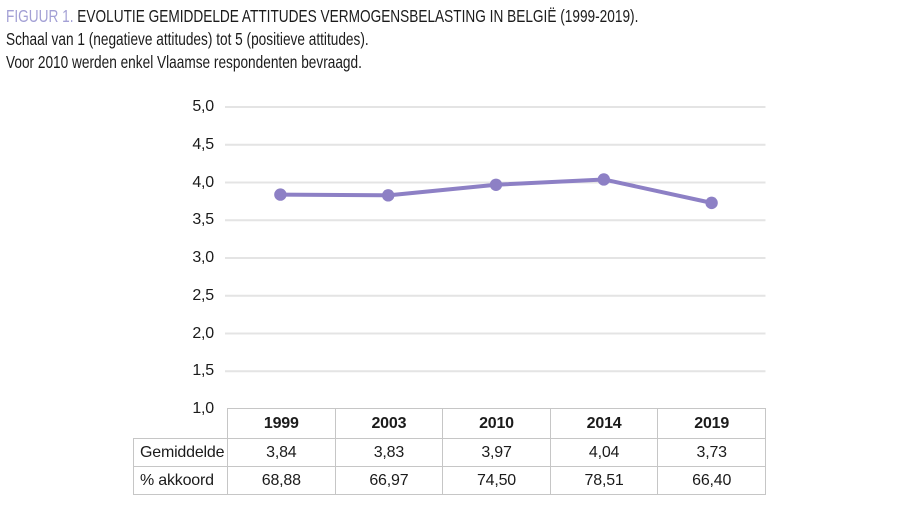 The height and width of the screenshot is (508, 900). I want to click on y-tick-label: 4,0, so click(203, 182).